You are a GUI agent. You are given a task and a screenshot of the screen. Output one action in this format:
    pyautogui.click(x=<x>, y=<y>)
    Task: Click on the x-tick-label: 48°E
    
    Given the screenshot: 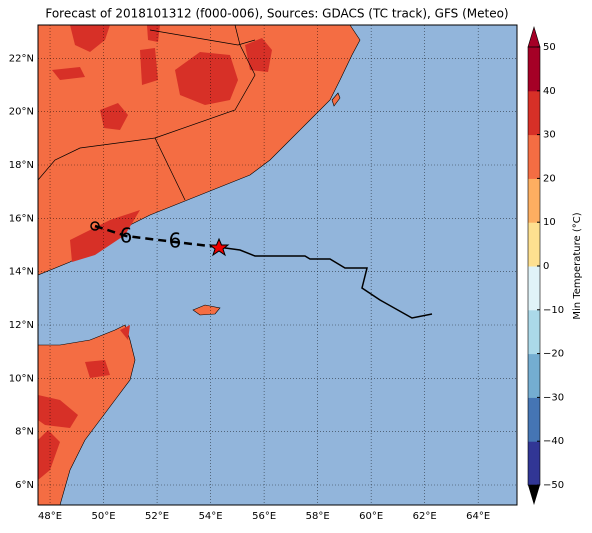 What is the action you would take?
    pyautogui.click(x=50, y=516)
    